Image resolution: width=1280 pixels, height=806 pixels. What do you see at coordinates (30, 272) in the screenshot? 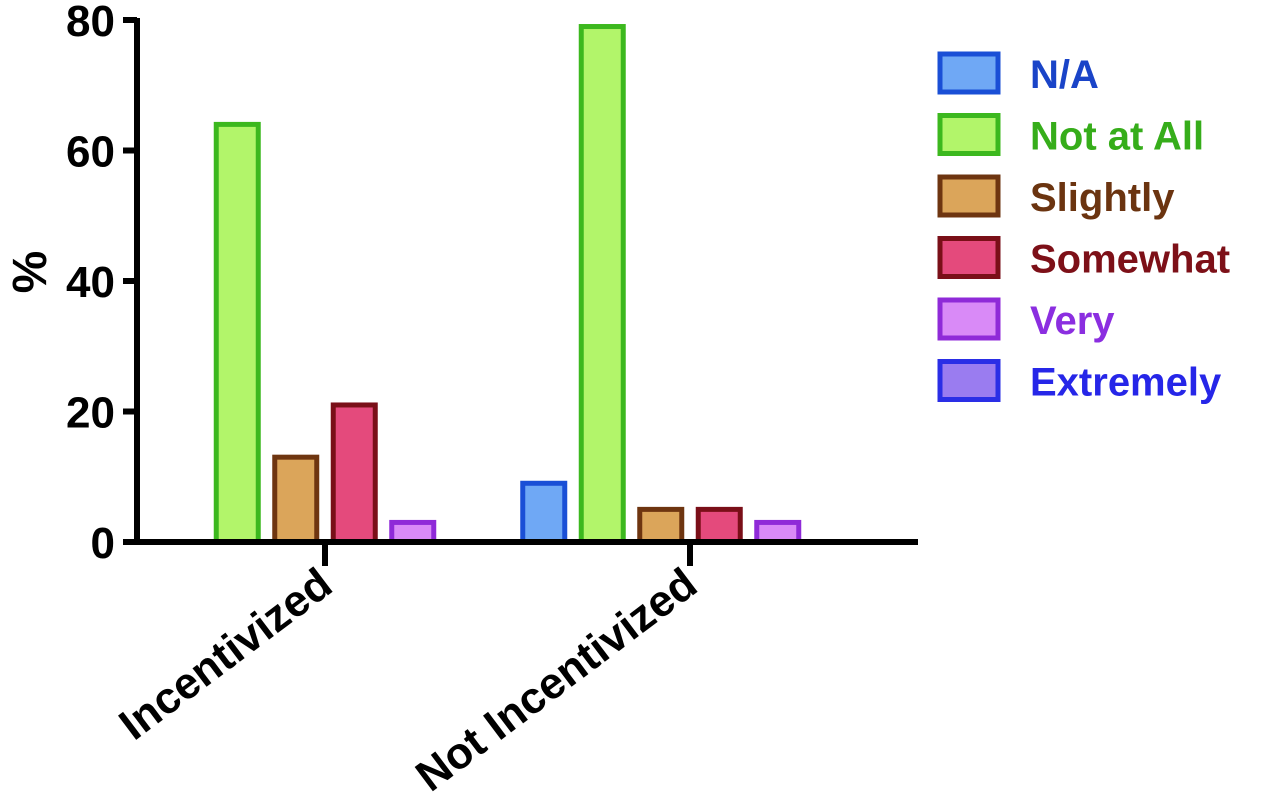
I see `y-axis-label: %` at bounding box center [30, 272].